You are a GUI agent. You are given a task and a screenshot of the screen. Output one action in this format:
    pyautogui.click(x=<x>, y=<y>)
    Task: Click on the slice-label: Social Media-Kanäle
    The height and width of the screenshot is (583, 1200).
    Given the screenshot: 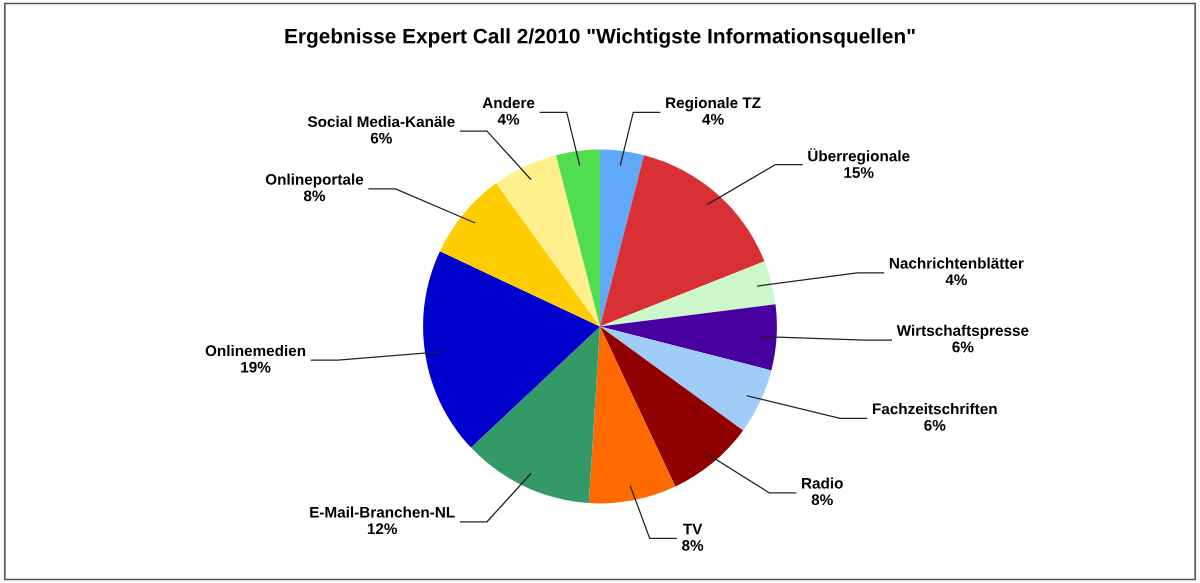 What is the action you would take?
    pyautogui.click(x=381, y=121)
    